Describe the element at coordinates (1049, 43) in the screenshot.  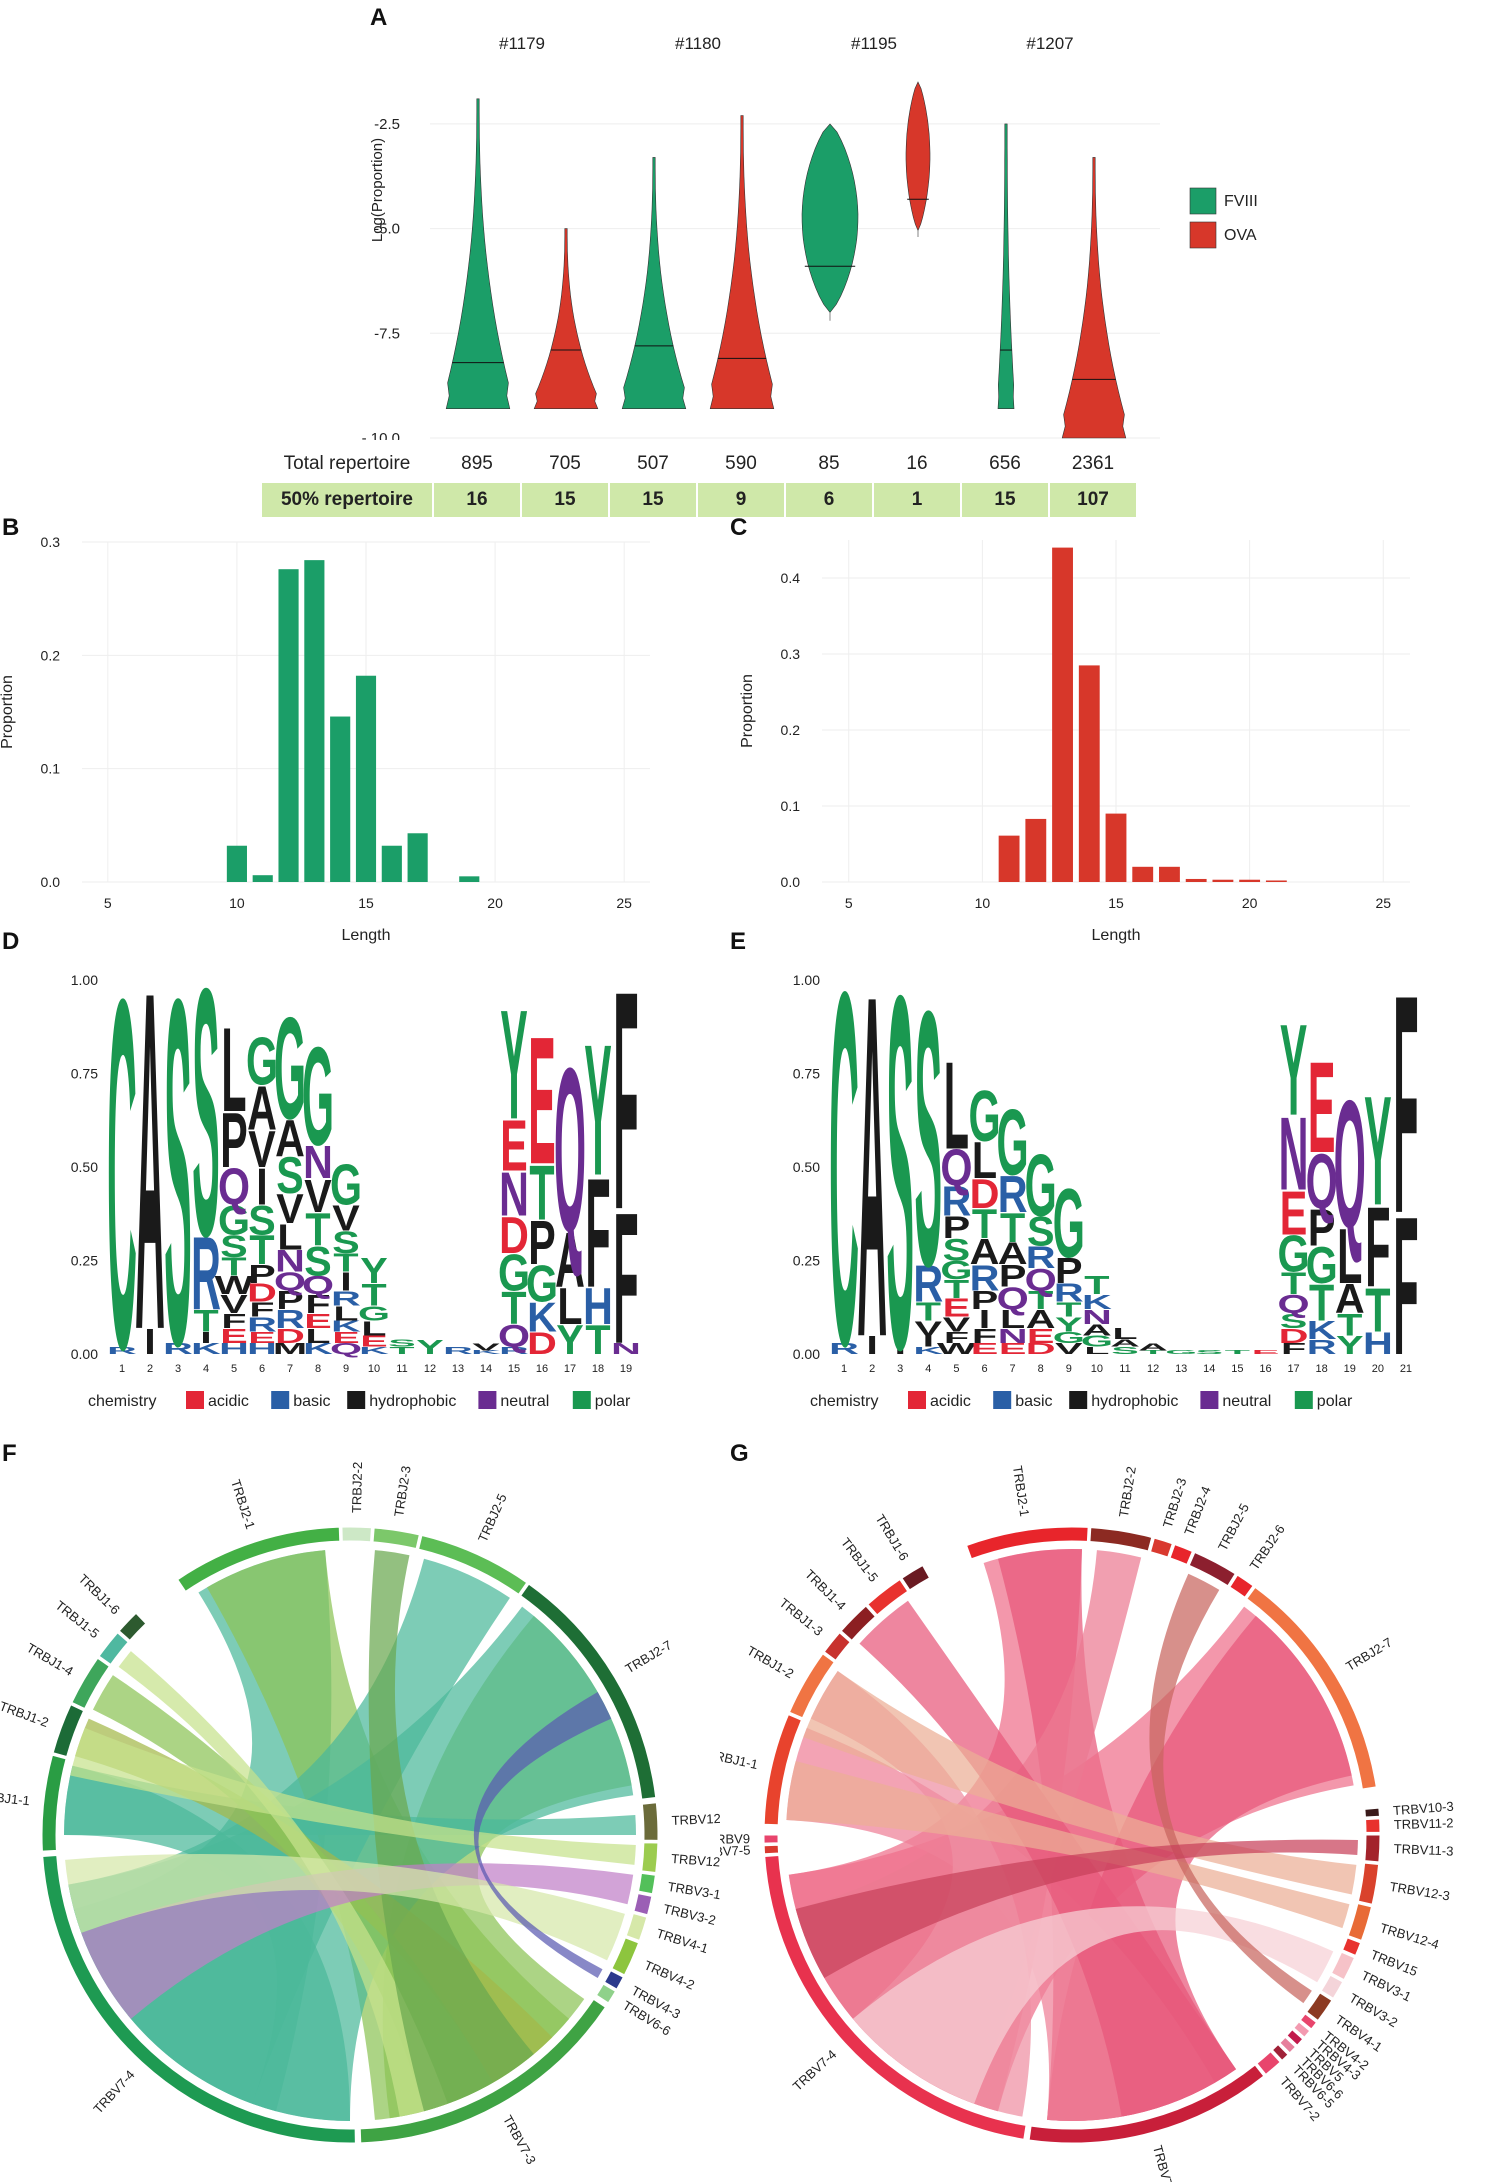
I see `group-label: #1207` at that location.